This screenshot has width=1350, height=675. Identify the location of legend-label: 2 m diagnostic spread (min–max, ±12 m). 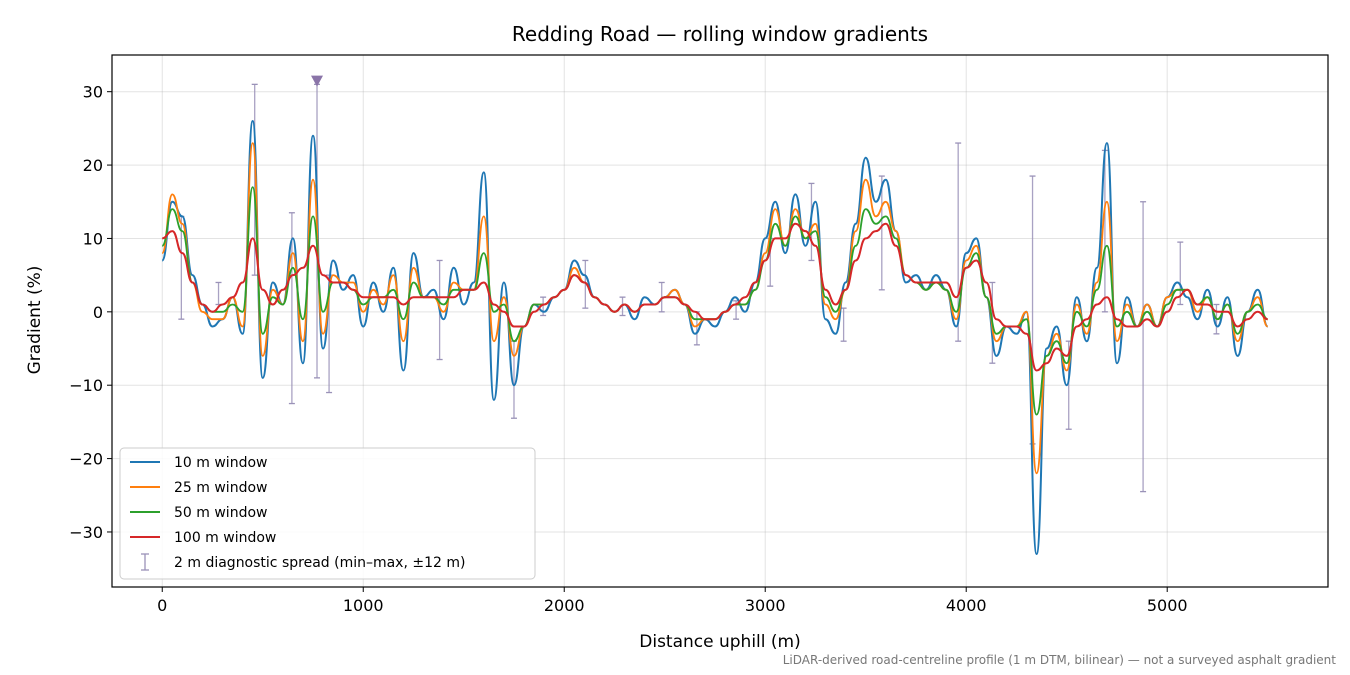
(319, 563).